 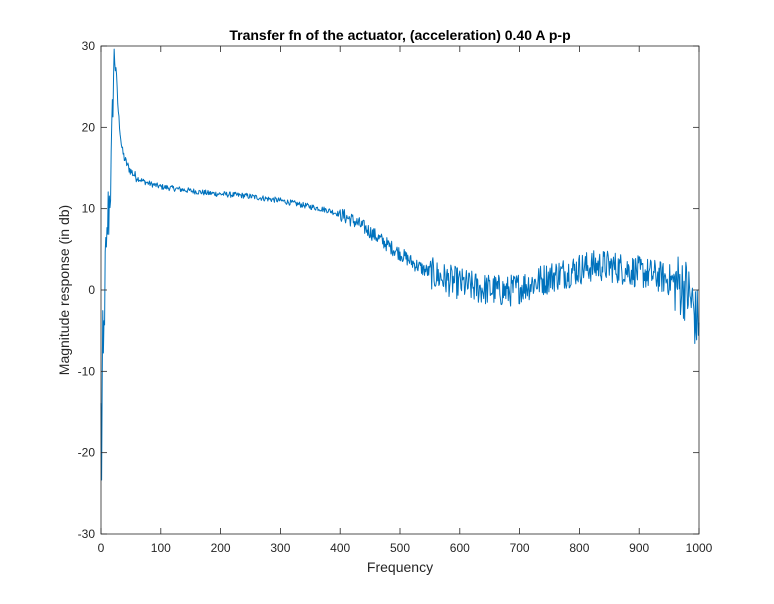 I want to click on x-tick-label: 800, so click(x=579, y=548).